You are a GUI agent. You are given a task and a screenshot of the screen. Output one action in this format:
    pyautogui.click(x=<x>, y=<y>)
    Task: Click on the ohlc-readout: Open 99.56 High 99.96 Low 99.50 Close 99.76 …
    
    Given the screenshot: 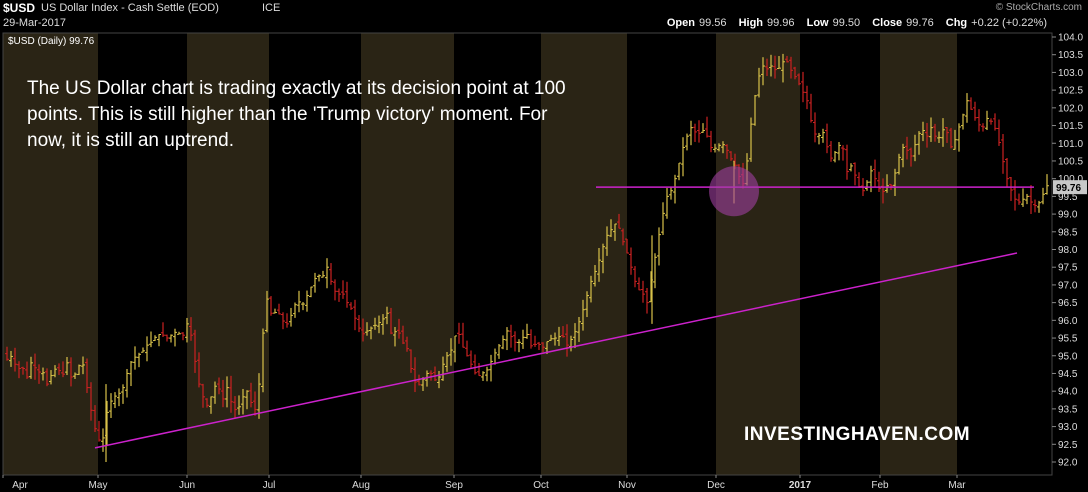 What is the action you would take?
    pyautogui.click(x=857, y=23)
    